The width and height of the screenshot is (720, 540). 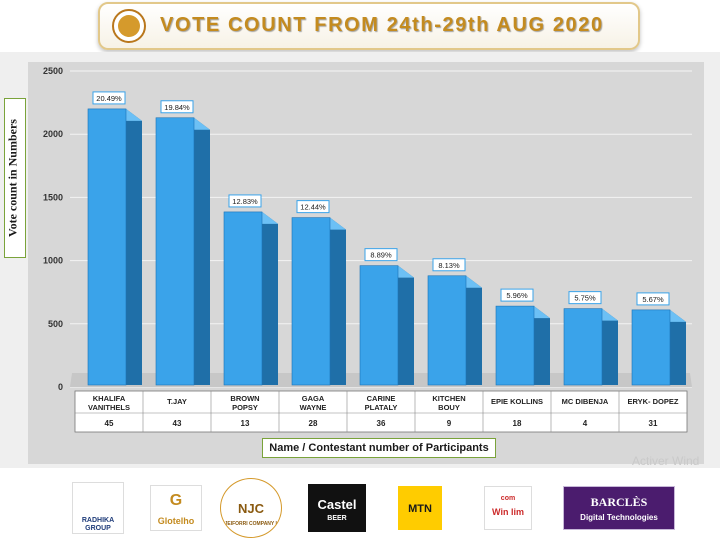 I want to click on sponsor-logo-text: GROUP, so click(x=98, y=528).